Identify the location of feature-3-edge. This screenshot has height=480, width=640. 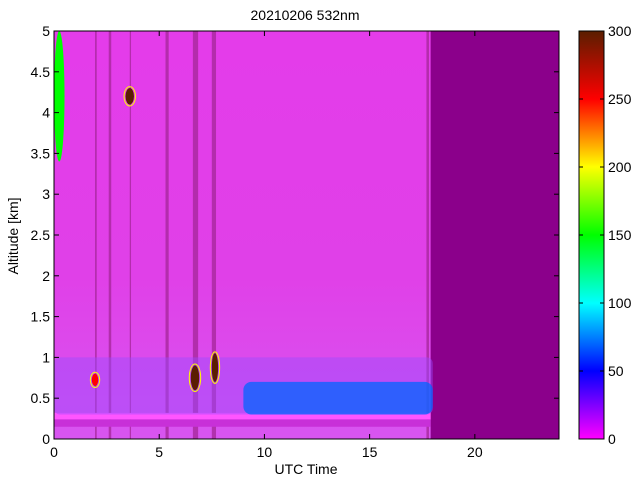
(129, 96).